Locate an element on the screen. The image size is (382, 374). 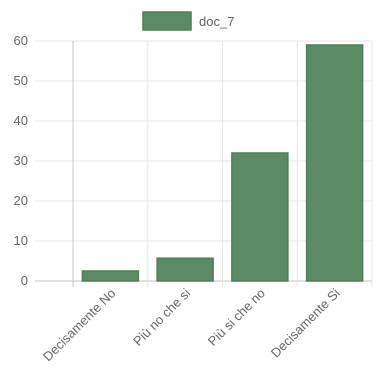
bar-pi-si-che-no is located at coordinates (260, 217).